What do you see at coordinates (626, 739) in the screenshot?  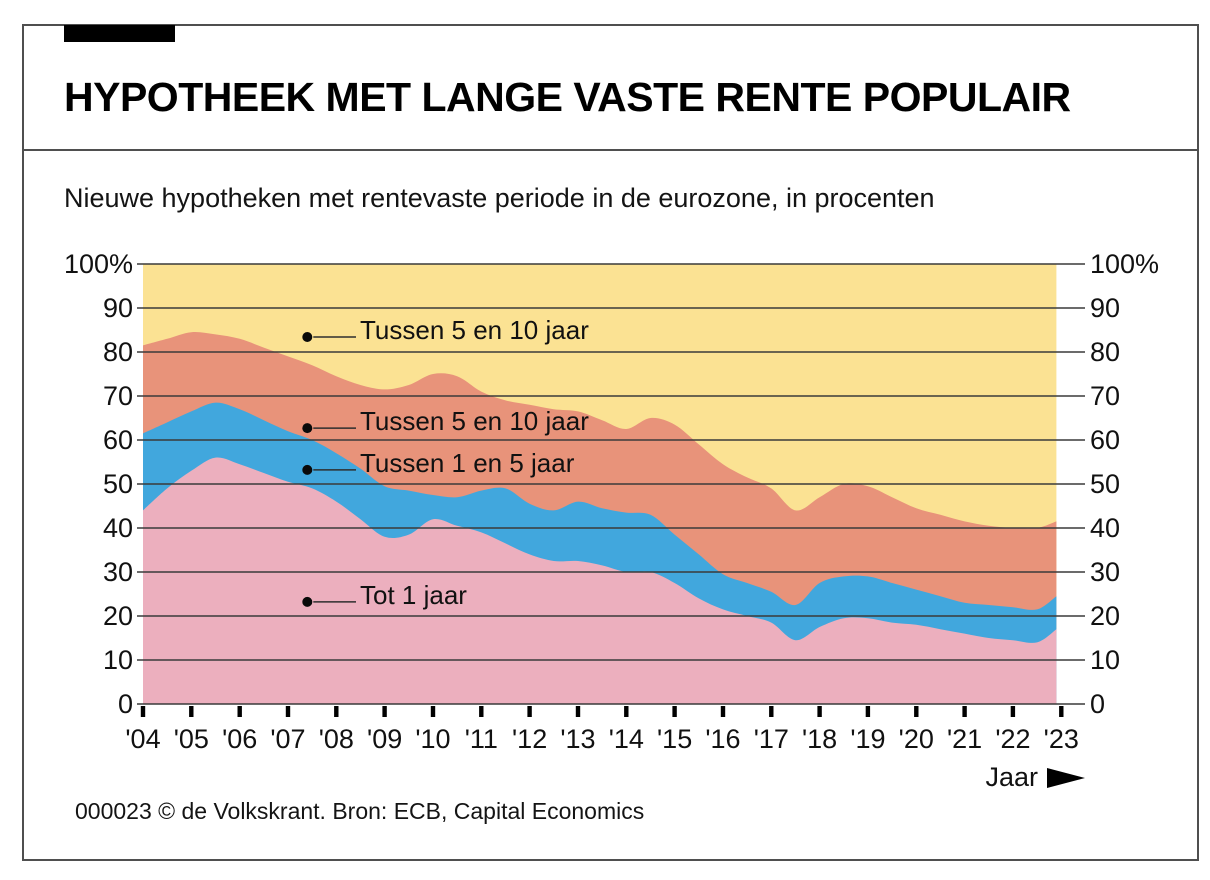 I see `x-axis-label: '14` at bounding box center [626, 739].